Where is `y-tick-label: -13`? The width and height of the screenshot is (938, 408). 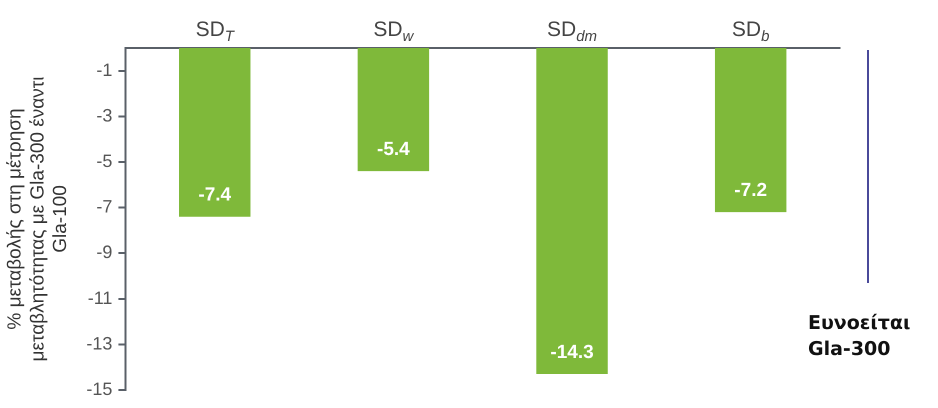 y-tick-label: -13 is located at coordinates (99, 343).